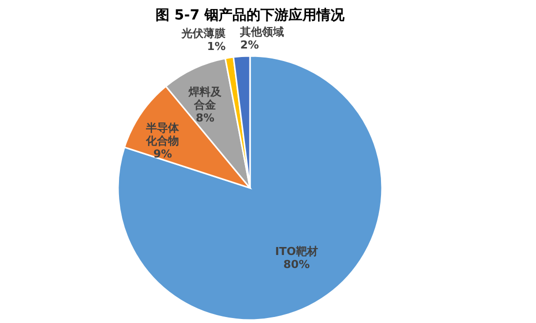 This screenshot has width=536, height=323. Describe the element at coordinates (250, 15) in the screenshot. I see `chart-title: 图 5-7 铟产品的下游应用情况` at that location.